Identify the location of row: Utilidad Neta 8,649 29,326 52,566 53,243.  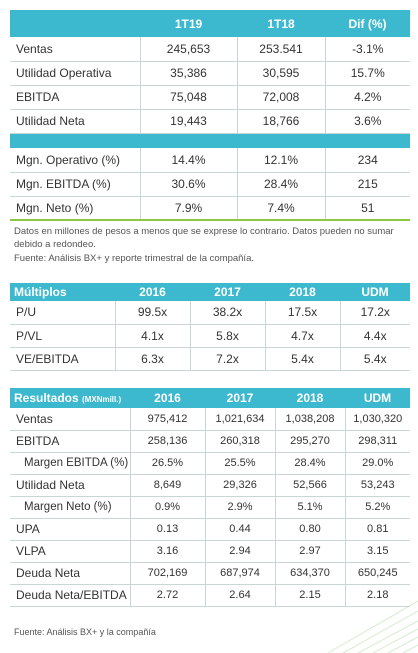
(210, 485).